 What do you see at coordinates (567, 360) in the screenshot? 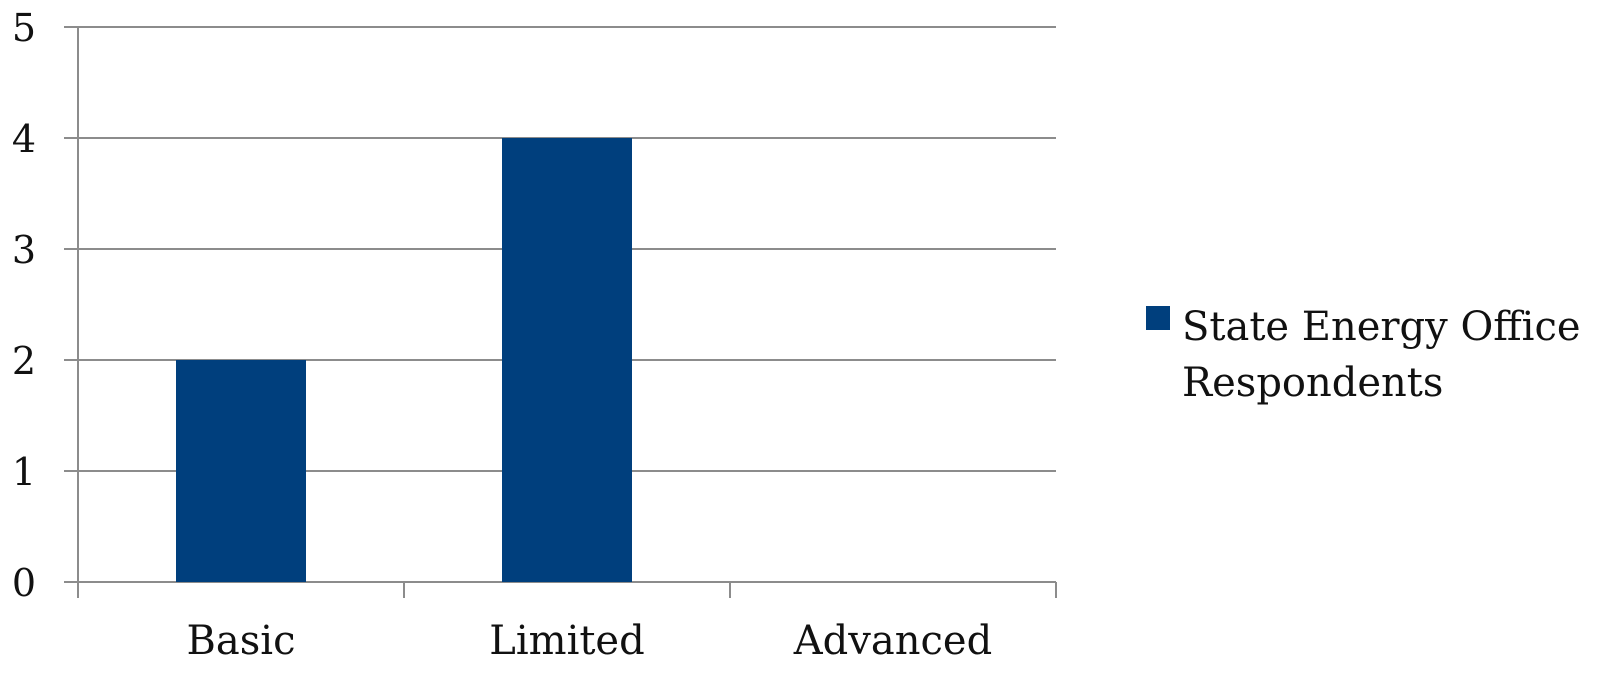
I see `bar-limited` at bounding box center [567, 360].